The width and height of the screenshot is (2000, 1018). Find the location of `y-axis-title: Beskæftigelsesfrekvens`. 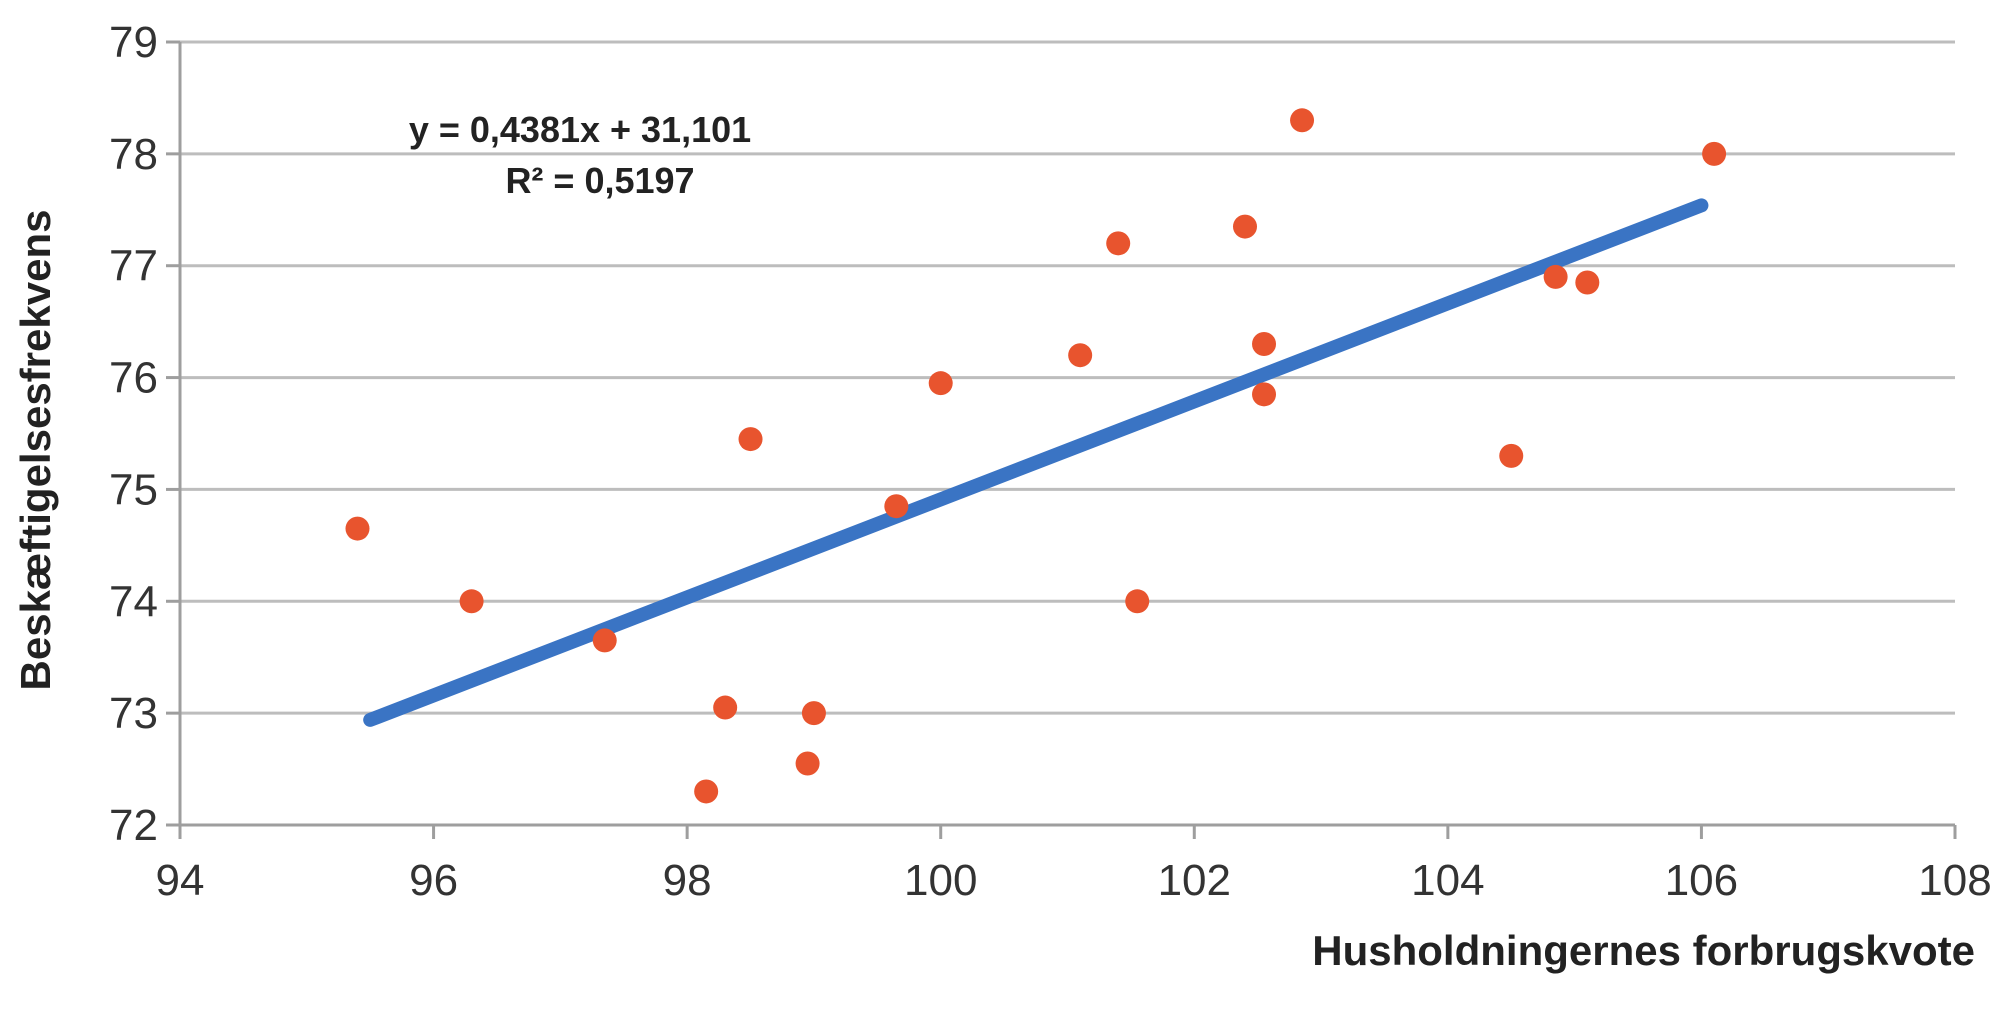

y-axis-title: Beskæftigelsesfrekvens is located at coordinates (35, 450).